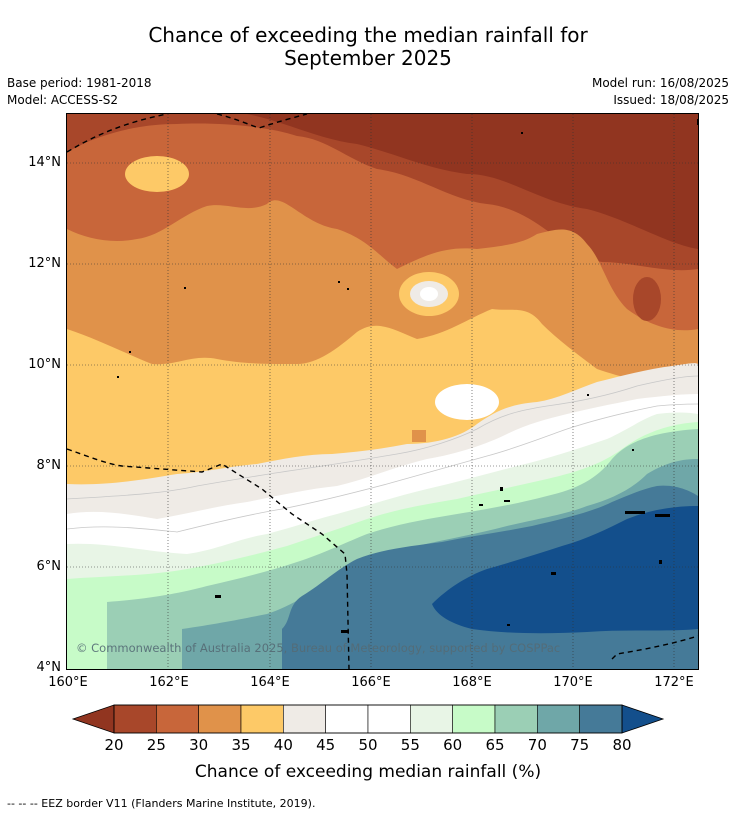 This screenshot has width=736, height=816. What do you see at coordinates (79, 83) in the screenshot?
I see `base-period: Base period: 1981-2018` at bounding box center [79, 83].